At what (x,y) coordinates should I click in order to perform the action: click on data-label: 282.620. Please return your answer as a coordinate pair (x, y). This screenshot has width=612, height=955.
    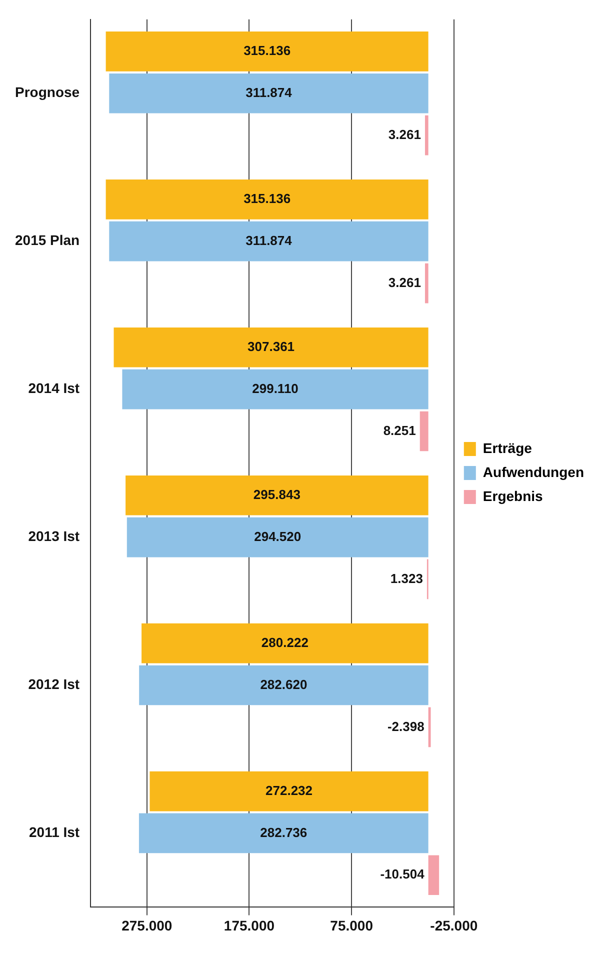
    Looking at the image, I should click on (284, 684).